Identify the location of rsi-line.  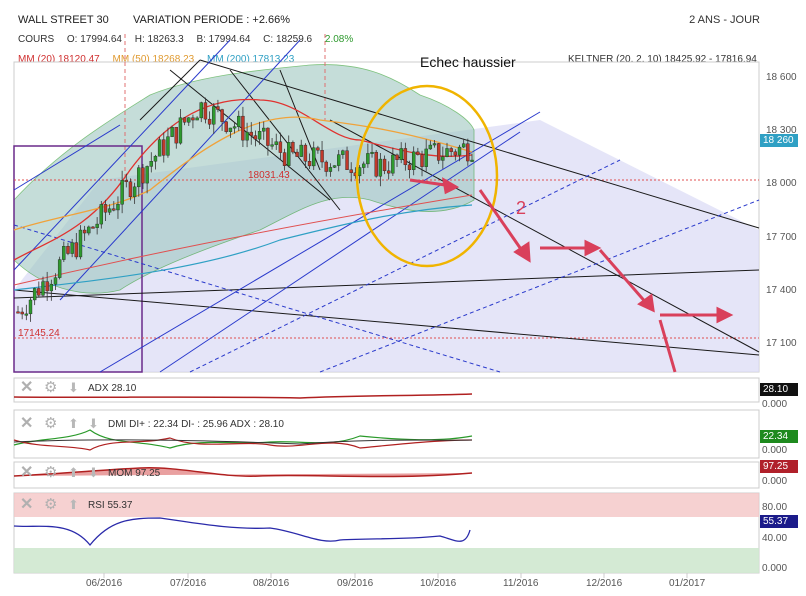
(242, 532).